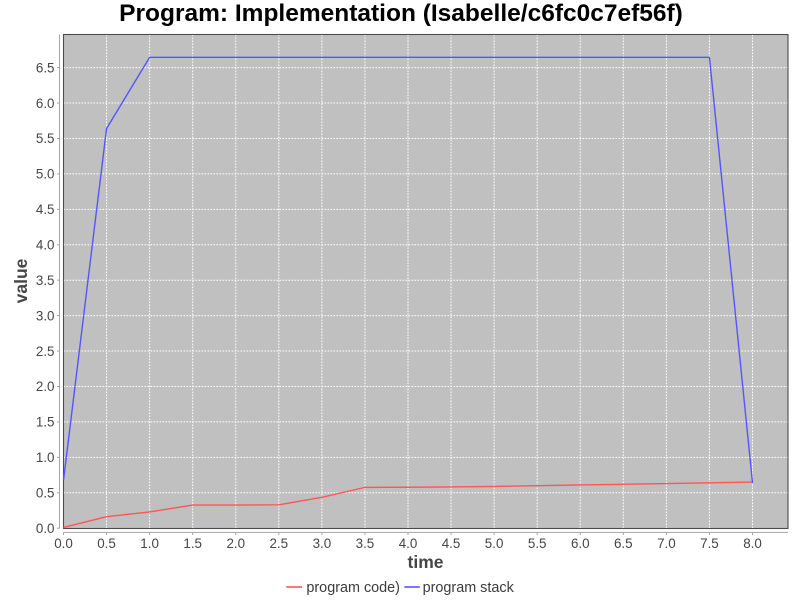 The height and width of the screenshot is (600, 800). I want to click on svg-text: program code), so click(353, 588).